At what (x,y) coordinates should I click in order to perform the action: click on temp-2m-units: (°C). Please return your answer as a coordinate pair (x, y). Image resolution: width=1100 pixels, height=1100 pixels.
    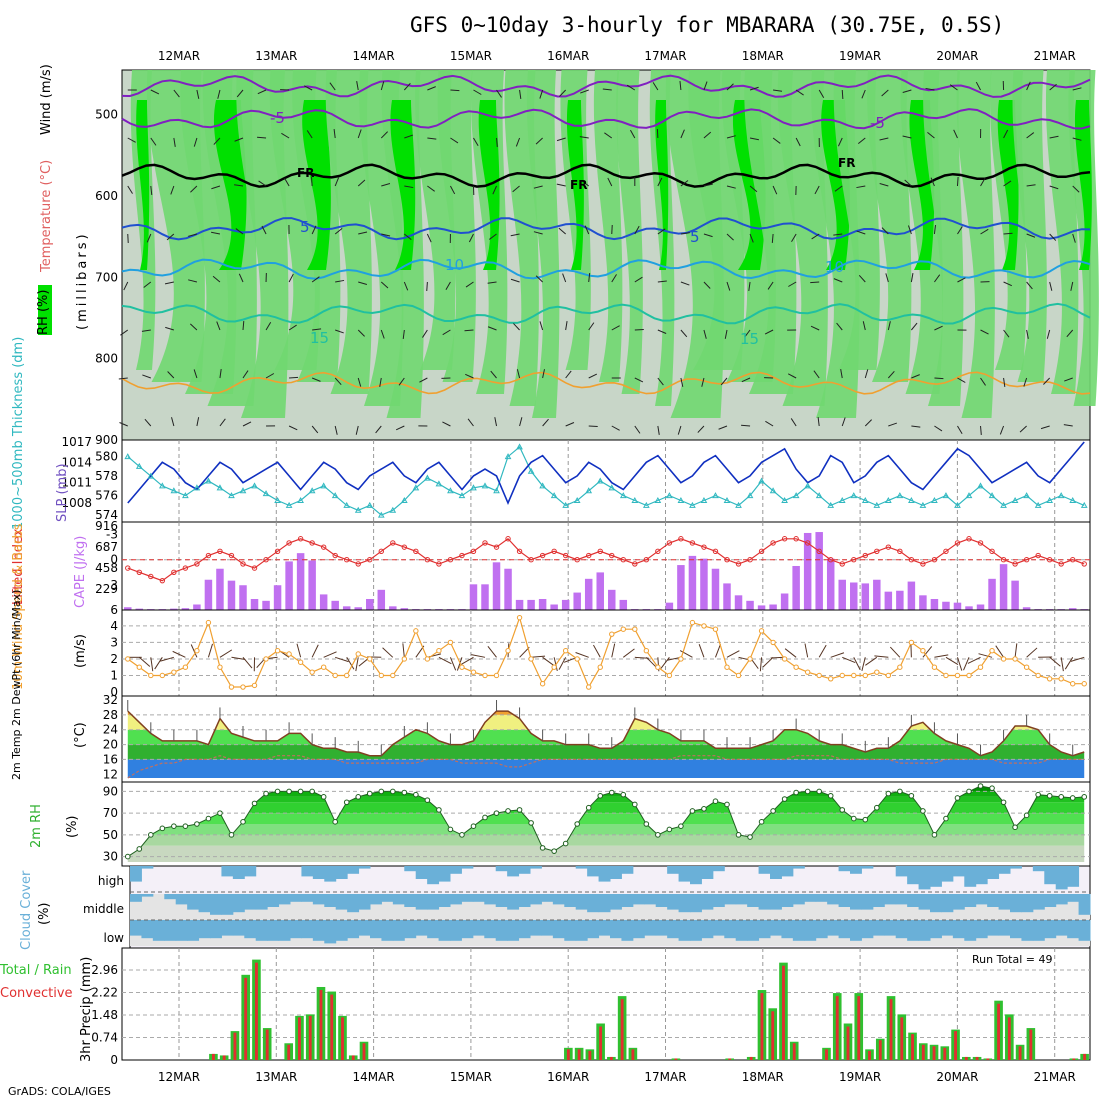
    Looking at the image, I should click on (80, 735).